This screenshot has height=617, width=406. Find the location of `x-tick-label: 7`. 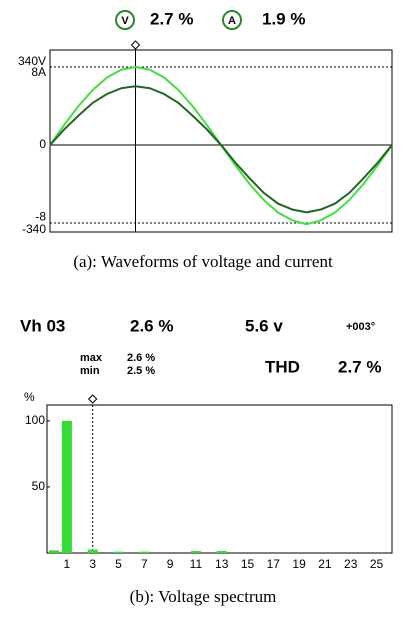

x-tick-label: 7 is located at coordinates (144, 564).